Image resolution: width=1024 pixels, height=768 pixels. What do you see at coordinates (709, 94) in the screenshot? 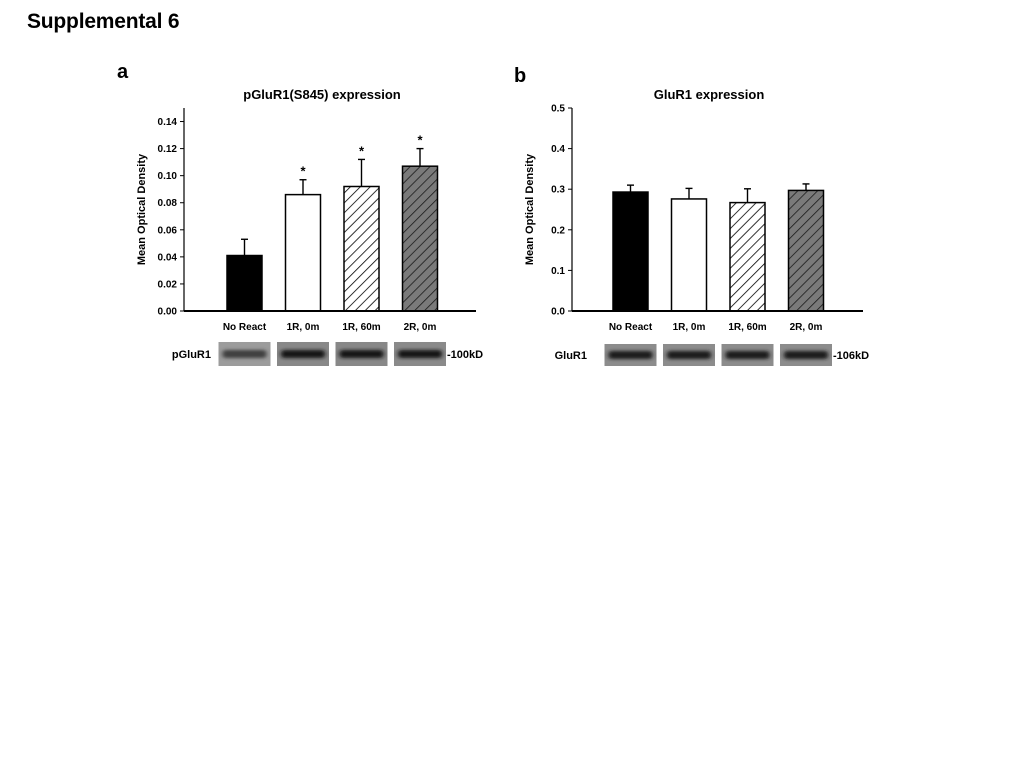
I see `chart-title: GluR1 expression` at bounding box center [709, 94].